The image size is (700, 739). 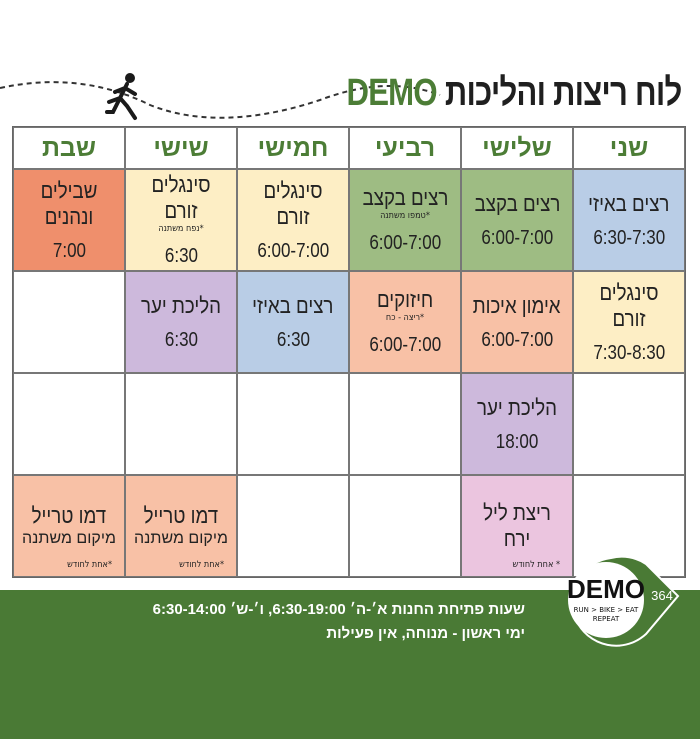 What do you see at coordinates (293, 148) in the screenshot?
I see `day-header: חמישי` at bounding box center [293, 148].